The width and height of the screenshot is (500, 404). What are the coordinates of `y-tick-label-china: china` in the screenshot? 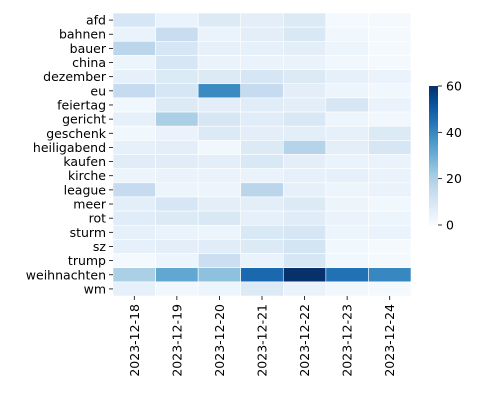 It's located at (89, 62).